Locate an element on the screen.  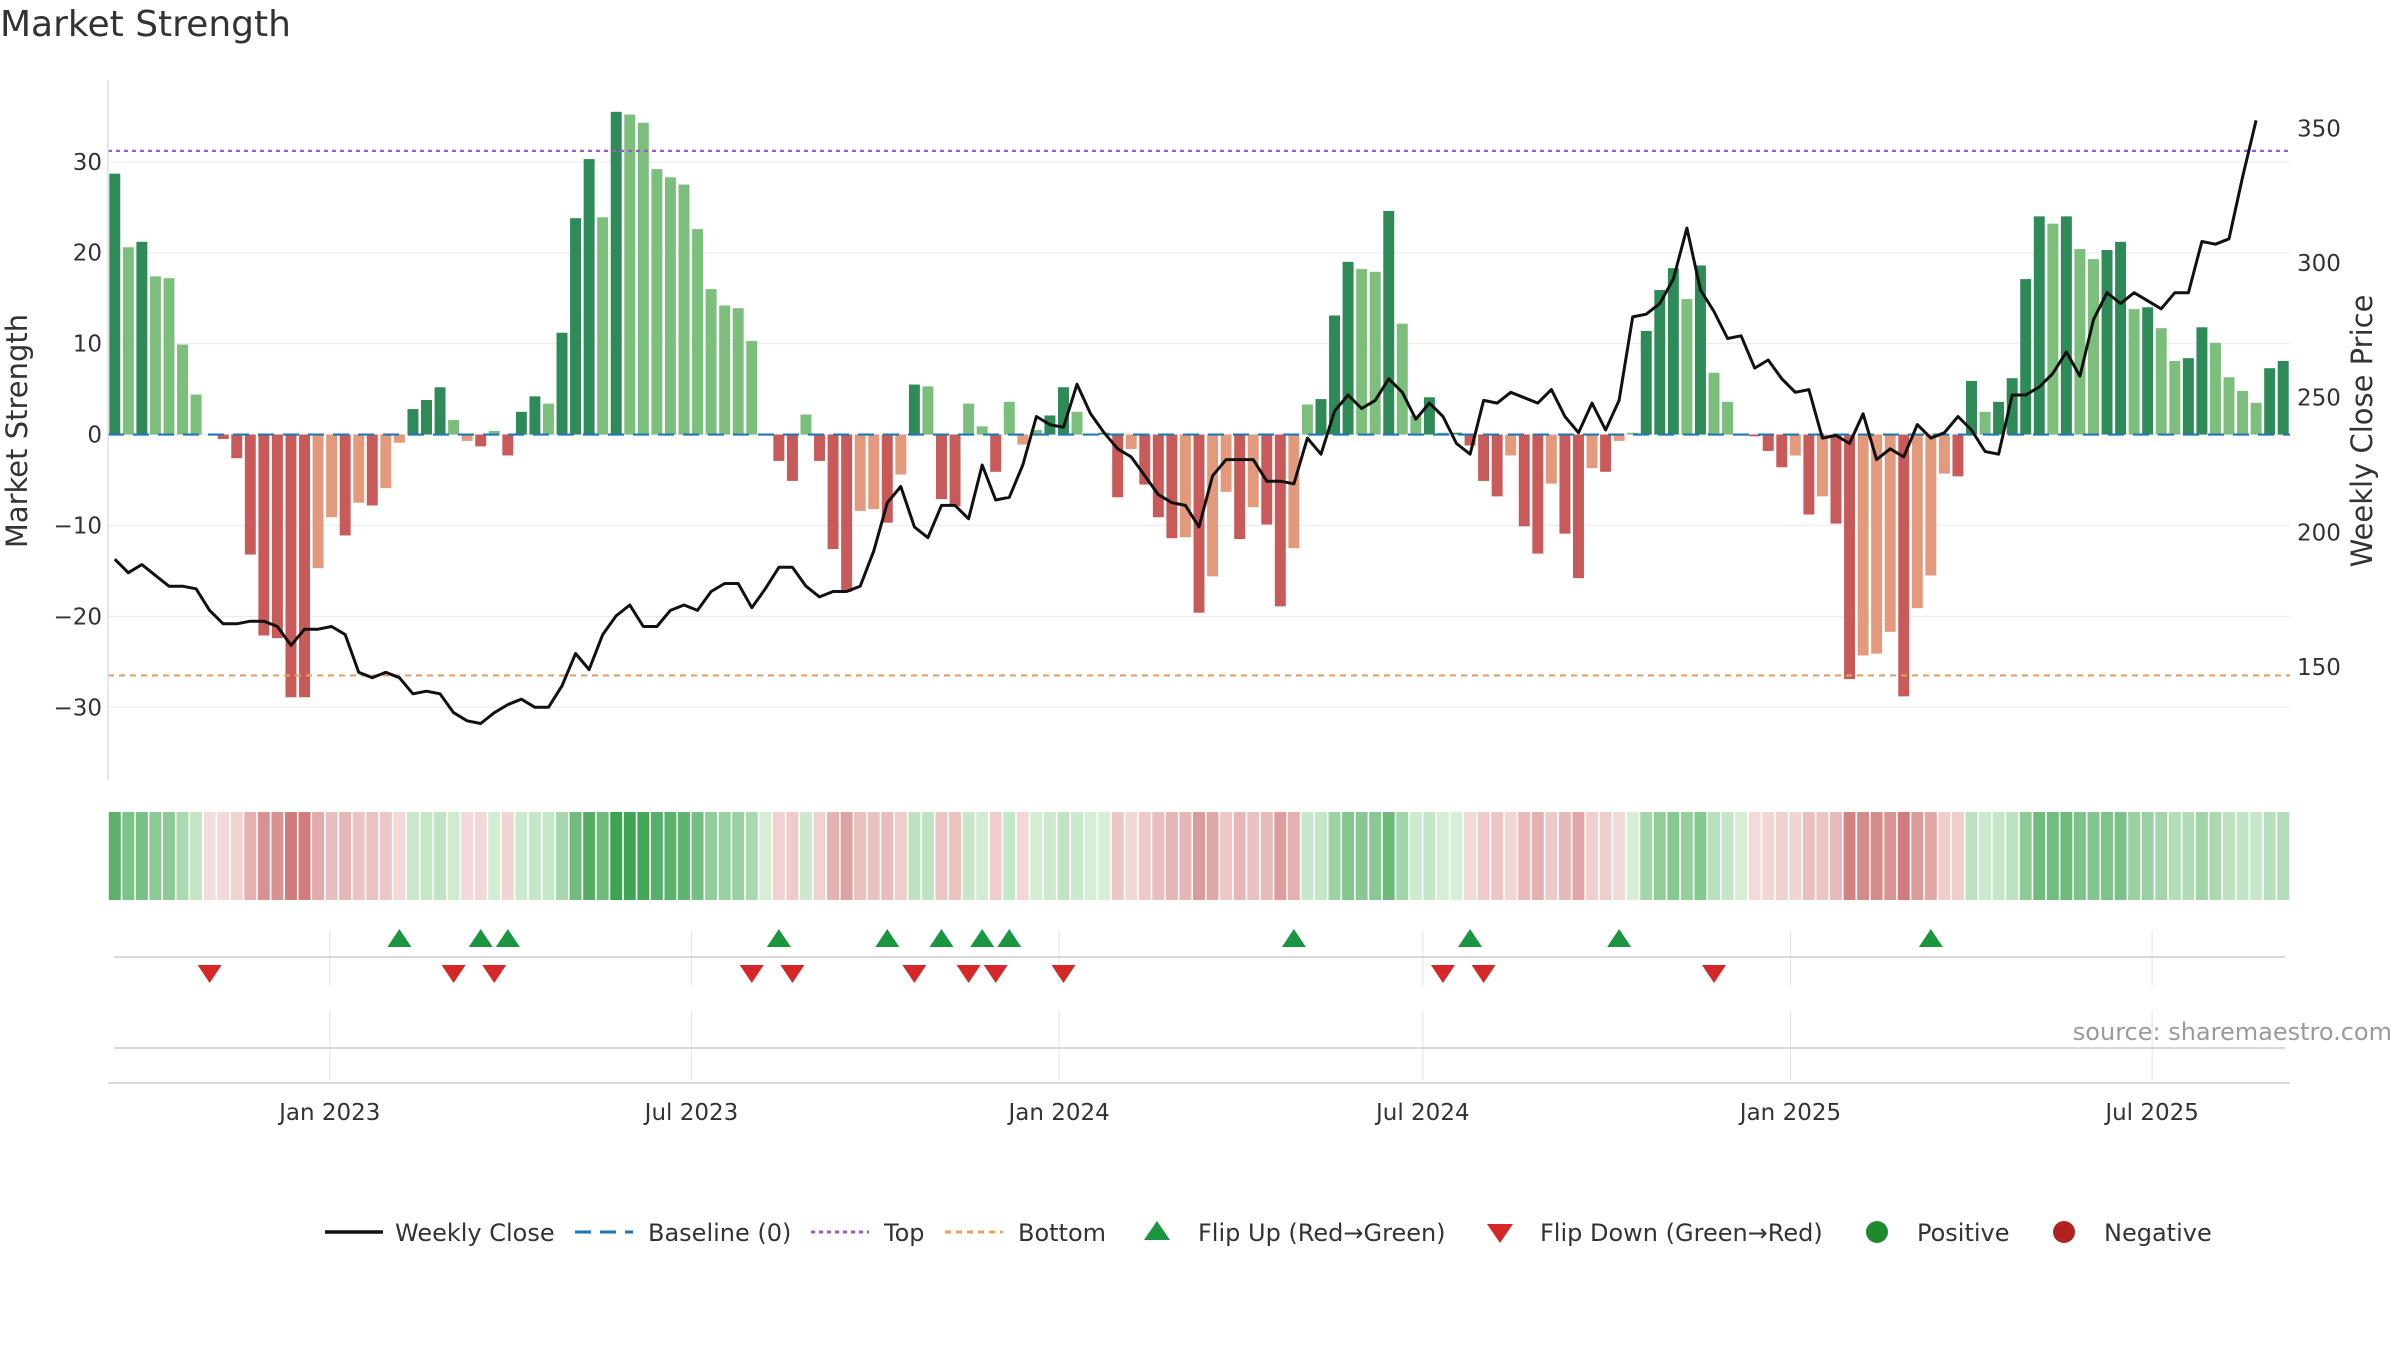
legend-label: Flip Down (Green→Red) is located at coordinates (1681, 1233).